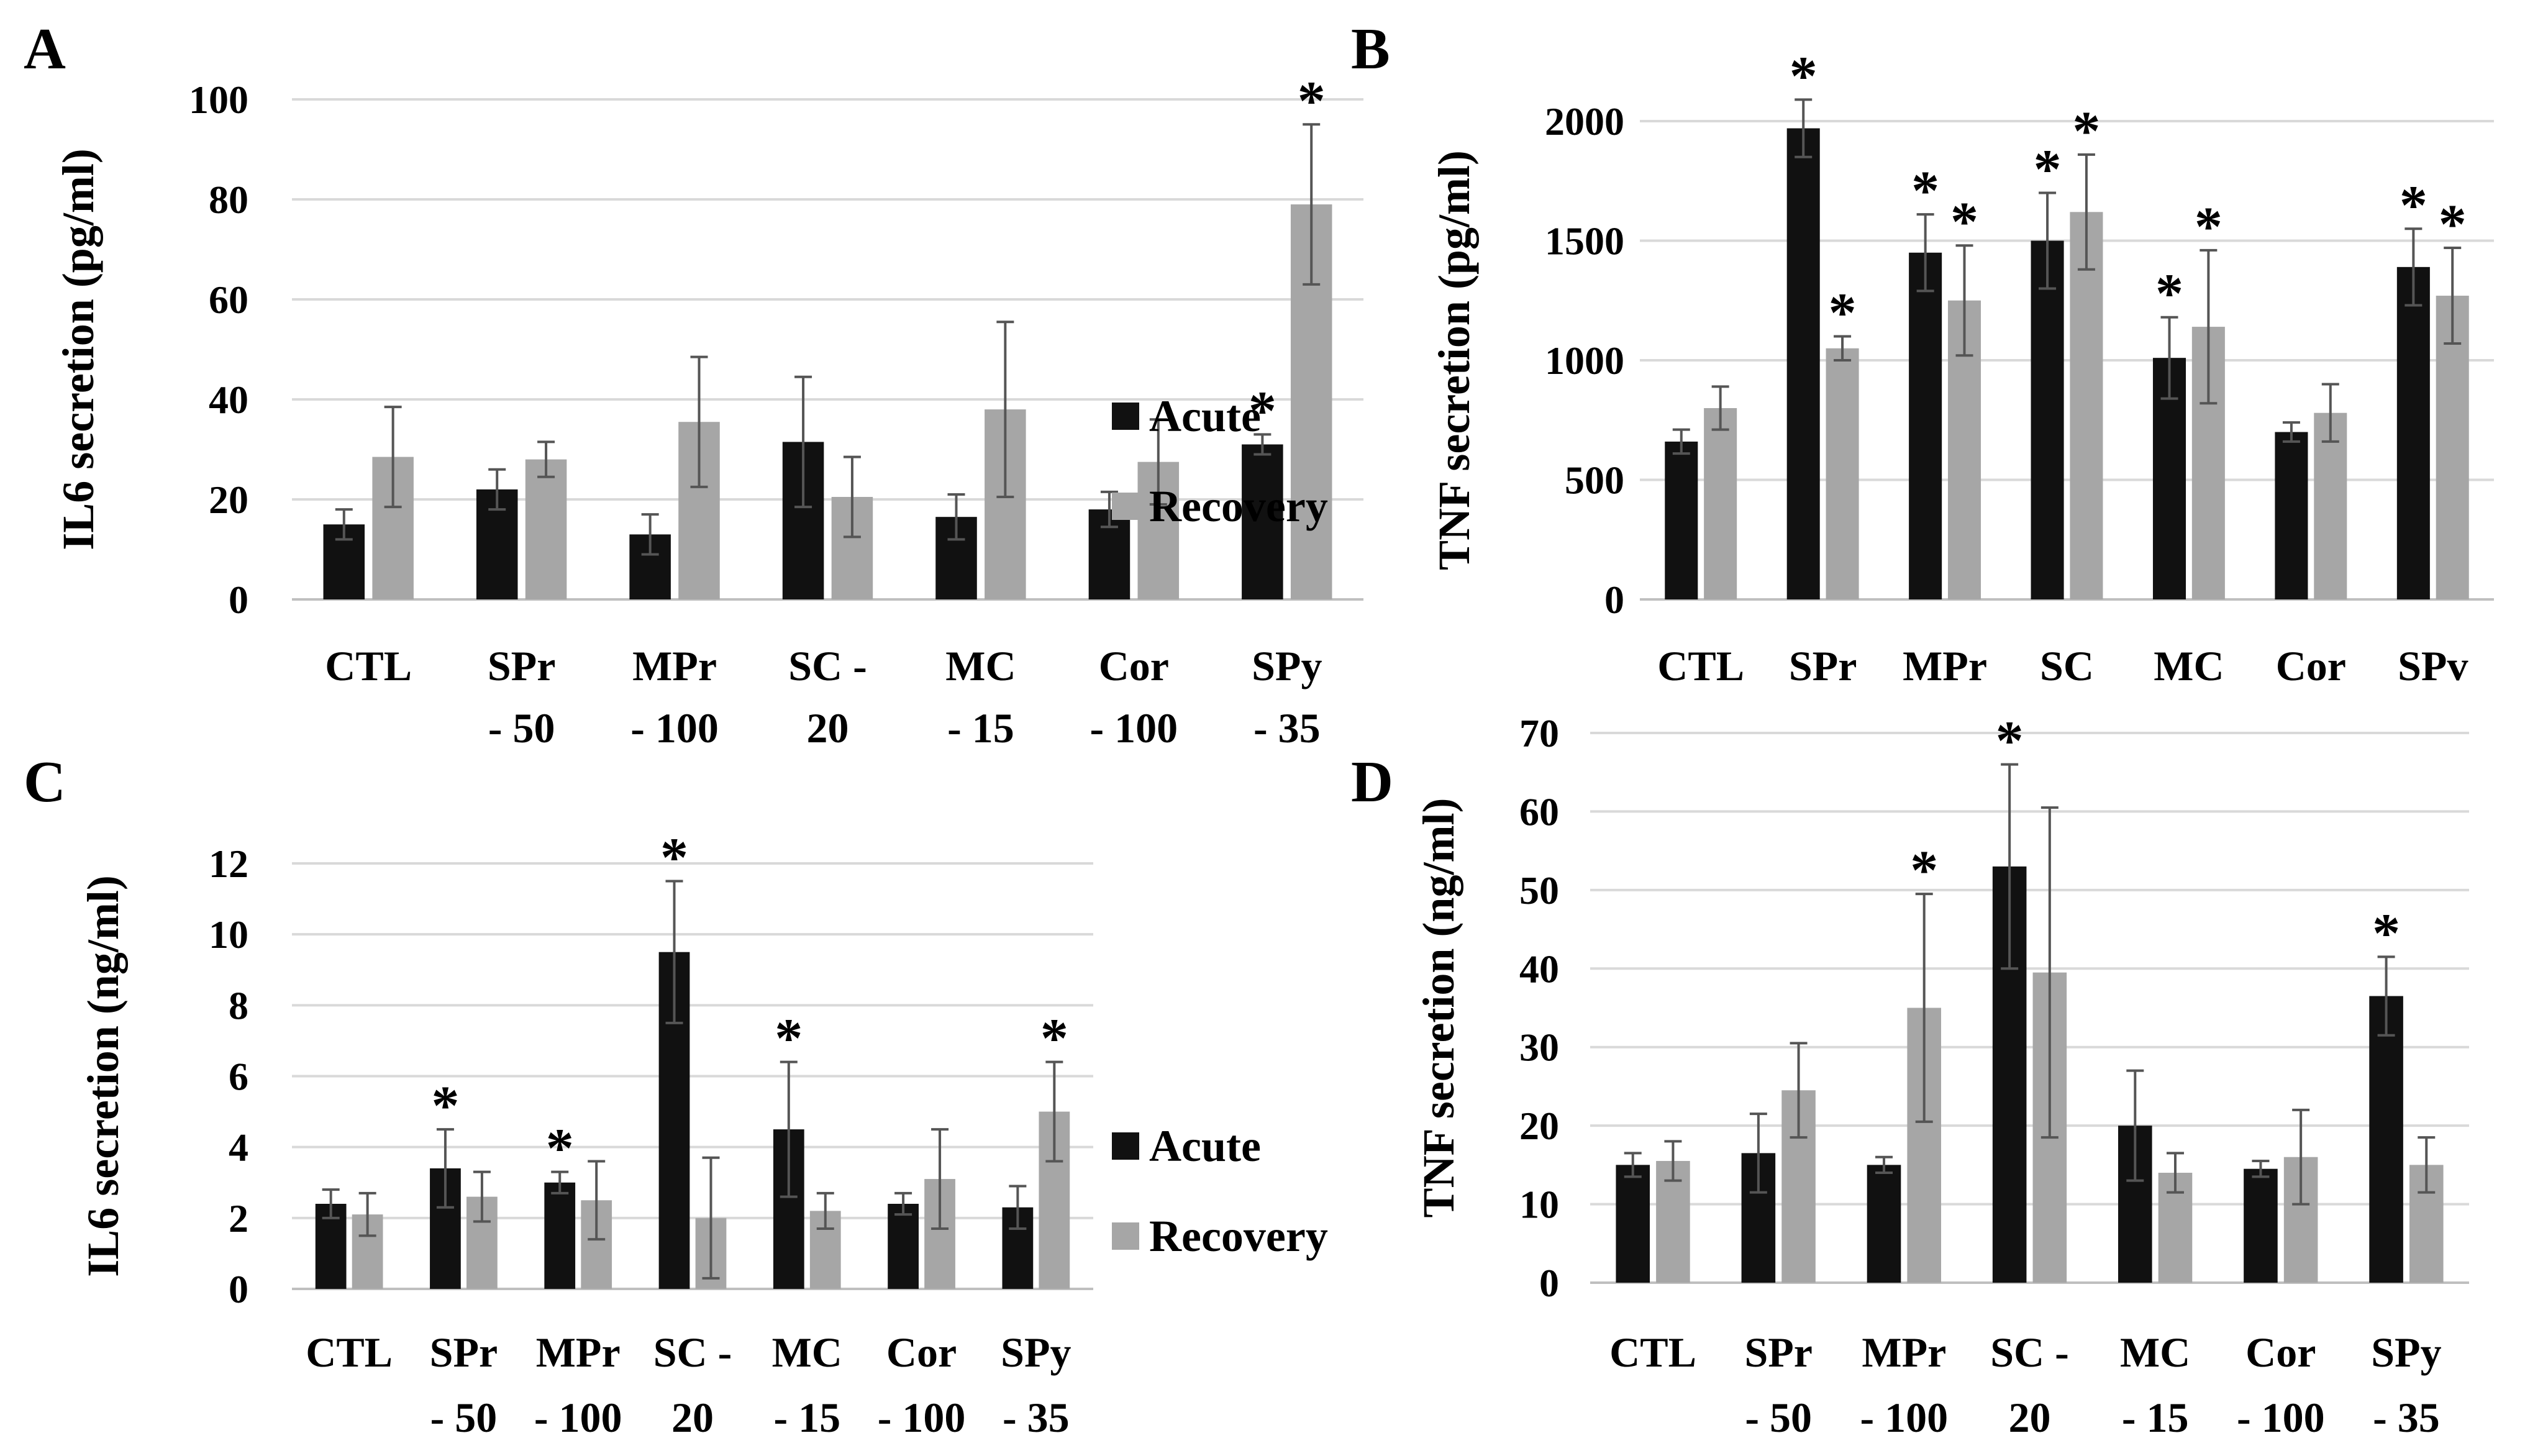 The height and width of the screenshot is (1456, 2525). Describe the element at coordinates (1439, 1008) in the screenshot. I see `y-axis-title: TNF secretion (ng/ml)` at that location.